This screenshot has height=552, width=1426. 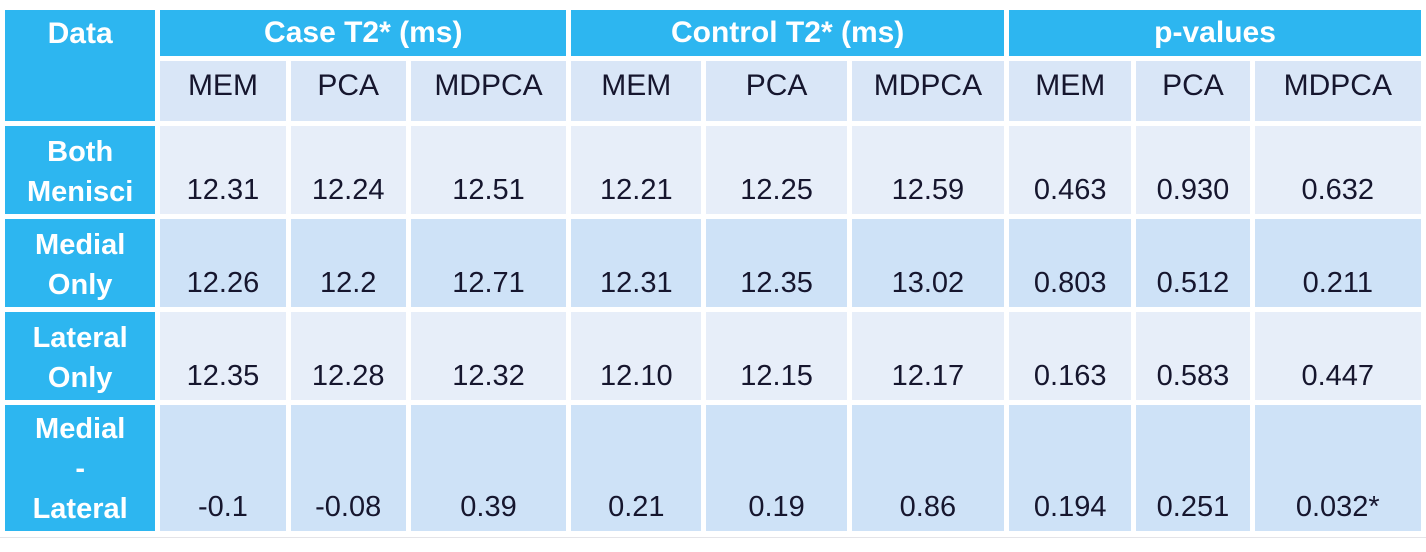 I want to click on table-cell: 12.59, so click(x=928, y=170).